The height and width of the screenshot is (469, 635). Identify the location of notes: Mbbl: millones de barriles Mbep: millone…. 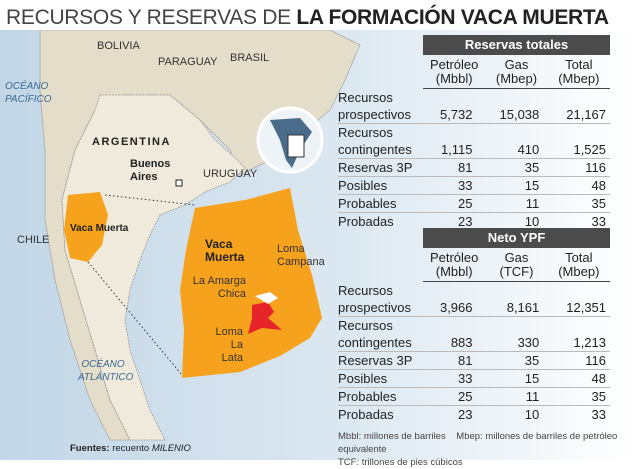
(486, 449).